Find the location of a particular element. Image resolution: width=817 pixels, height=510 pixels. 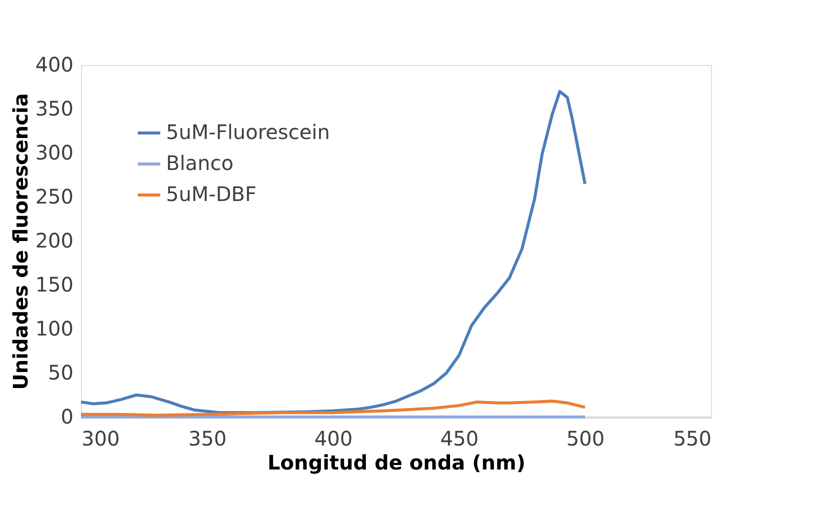

y-tick-label: 350 is located at coordinates (54, 108).